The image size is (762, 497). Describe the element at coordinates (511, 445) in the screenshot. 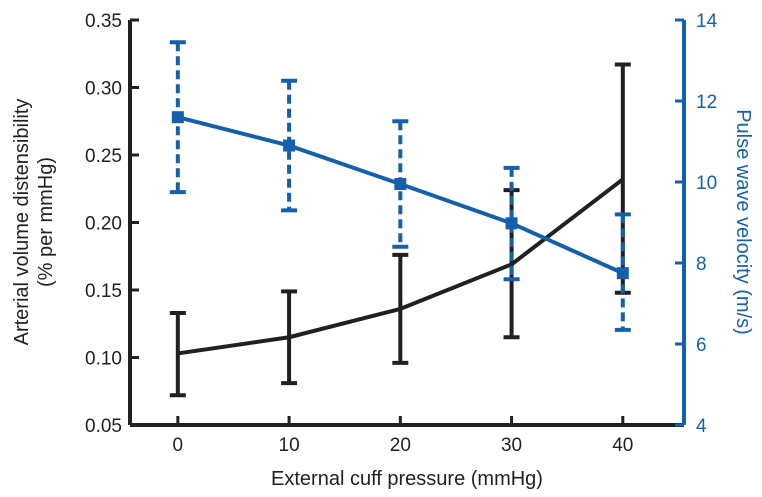

I see `x-tick-label: 30` at that location.